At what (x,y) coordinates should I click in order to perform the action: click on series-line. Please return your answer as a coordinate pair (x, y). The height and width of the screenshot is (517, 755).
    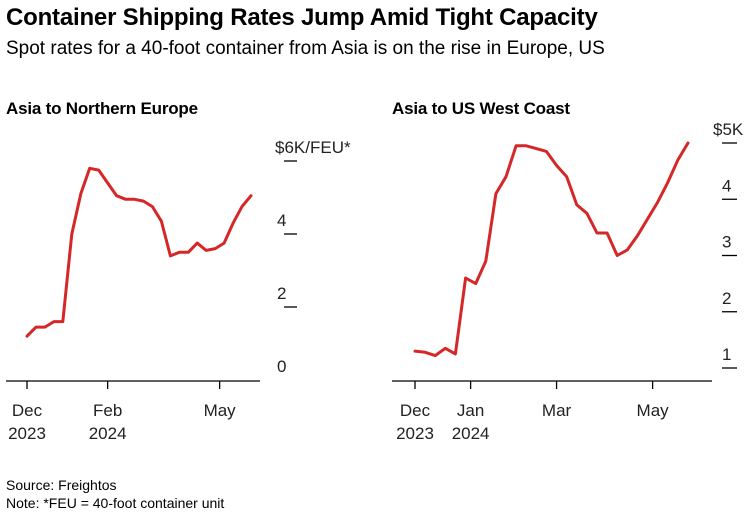
    Looking at the image, I should click on (139, 252).